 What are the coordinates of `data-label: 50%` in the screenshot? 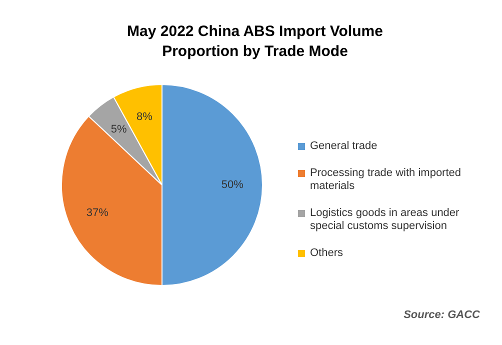 It's located at (232, 185).